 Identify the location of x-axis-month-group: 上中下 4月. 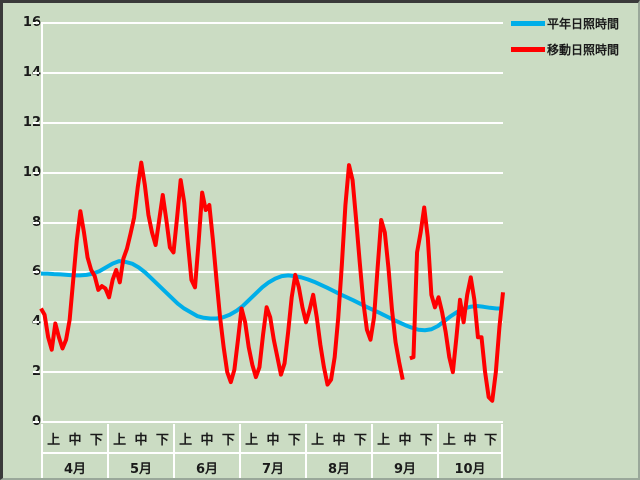
(74, 451).